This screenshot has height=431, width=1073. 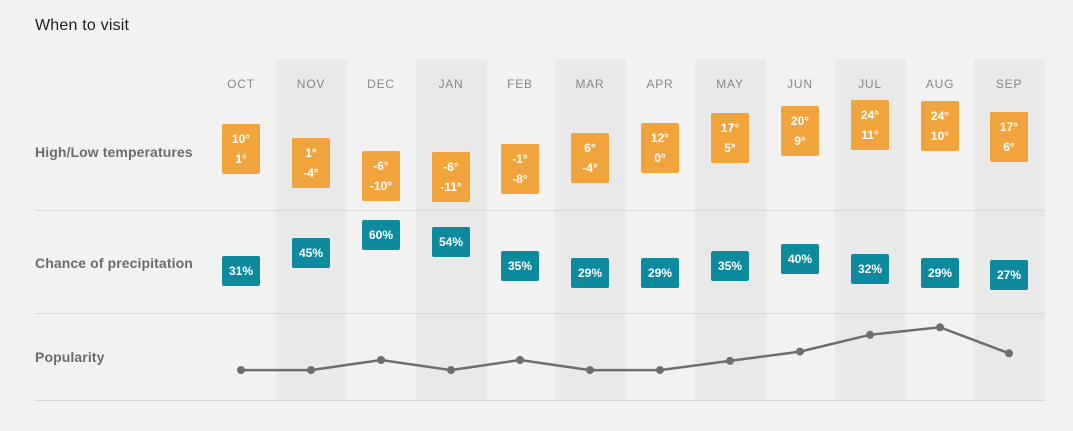 What do you see at coordinates (940, 126) in the screenshot?
I see `temperature-box-aug: 24° 10°` at bounding box center [940, 126].